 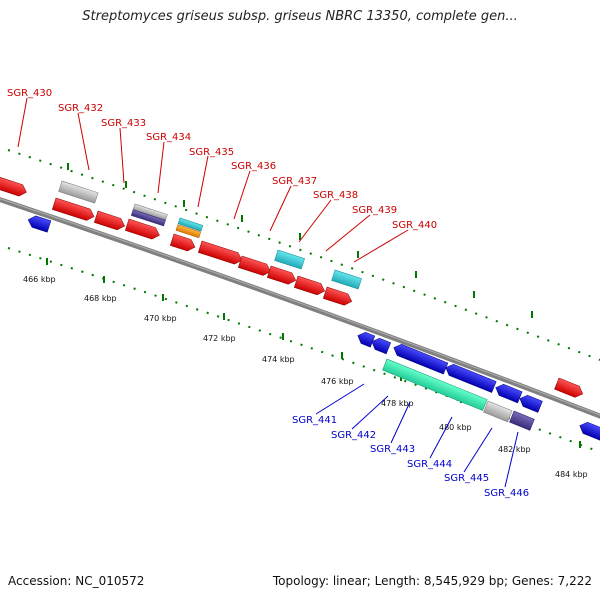 I want to click on tick-label: 472 kbp, so click(x=219, y=338).